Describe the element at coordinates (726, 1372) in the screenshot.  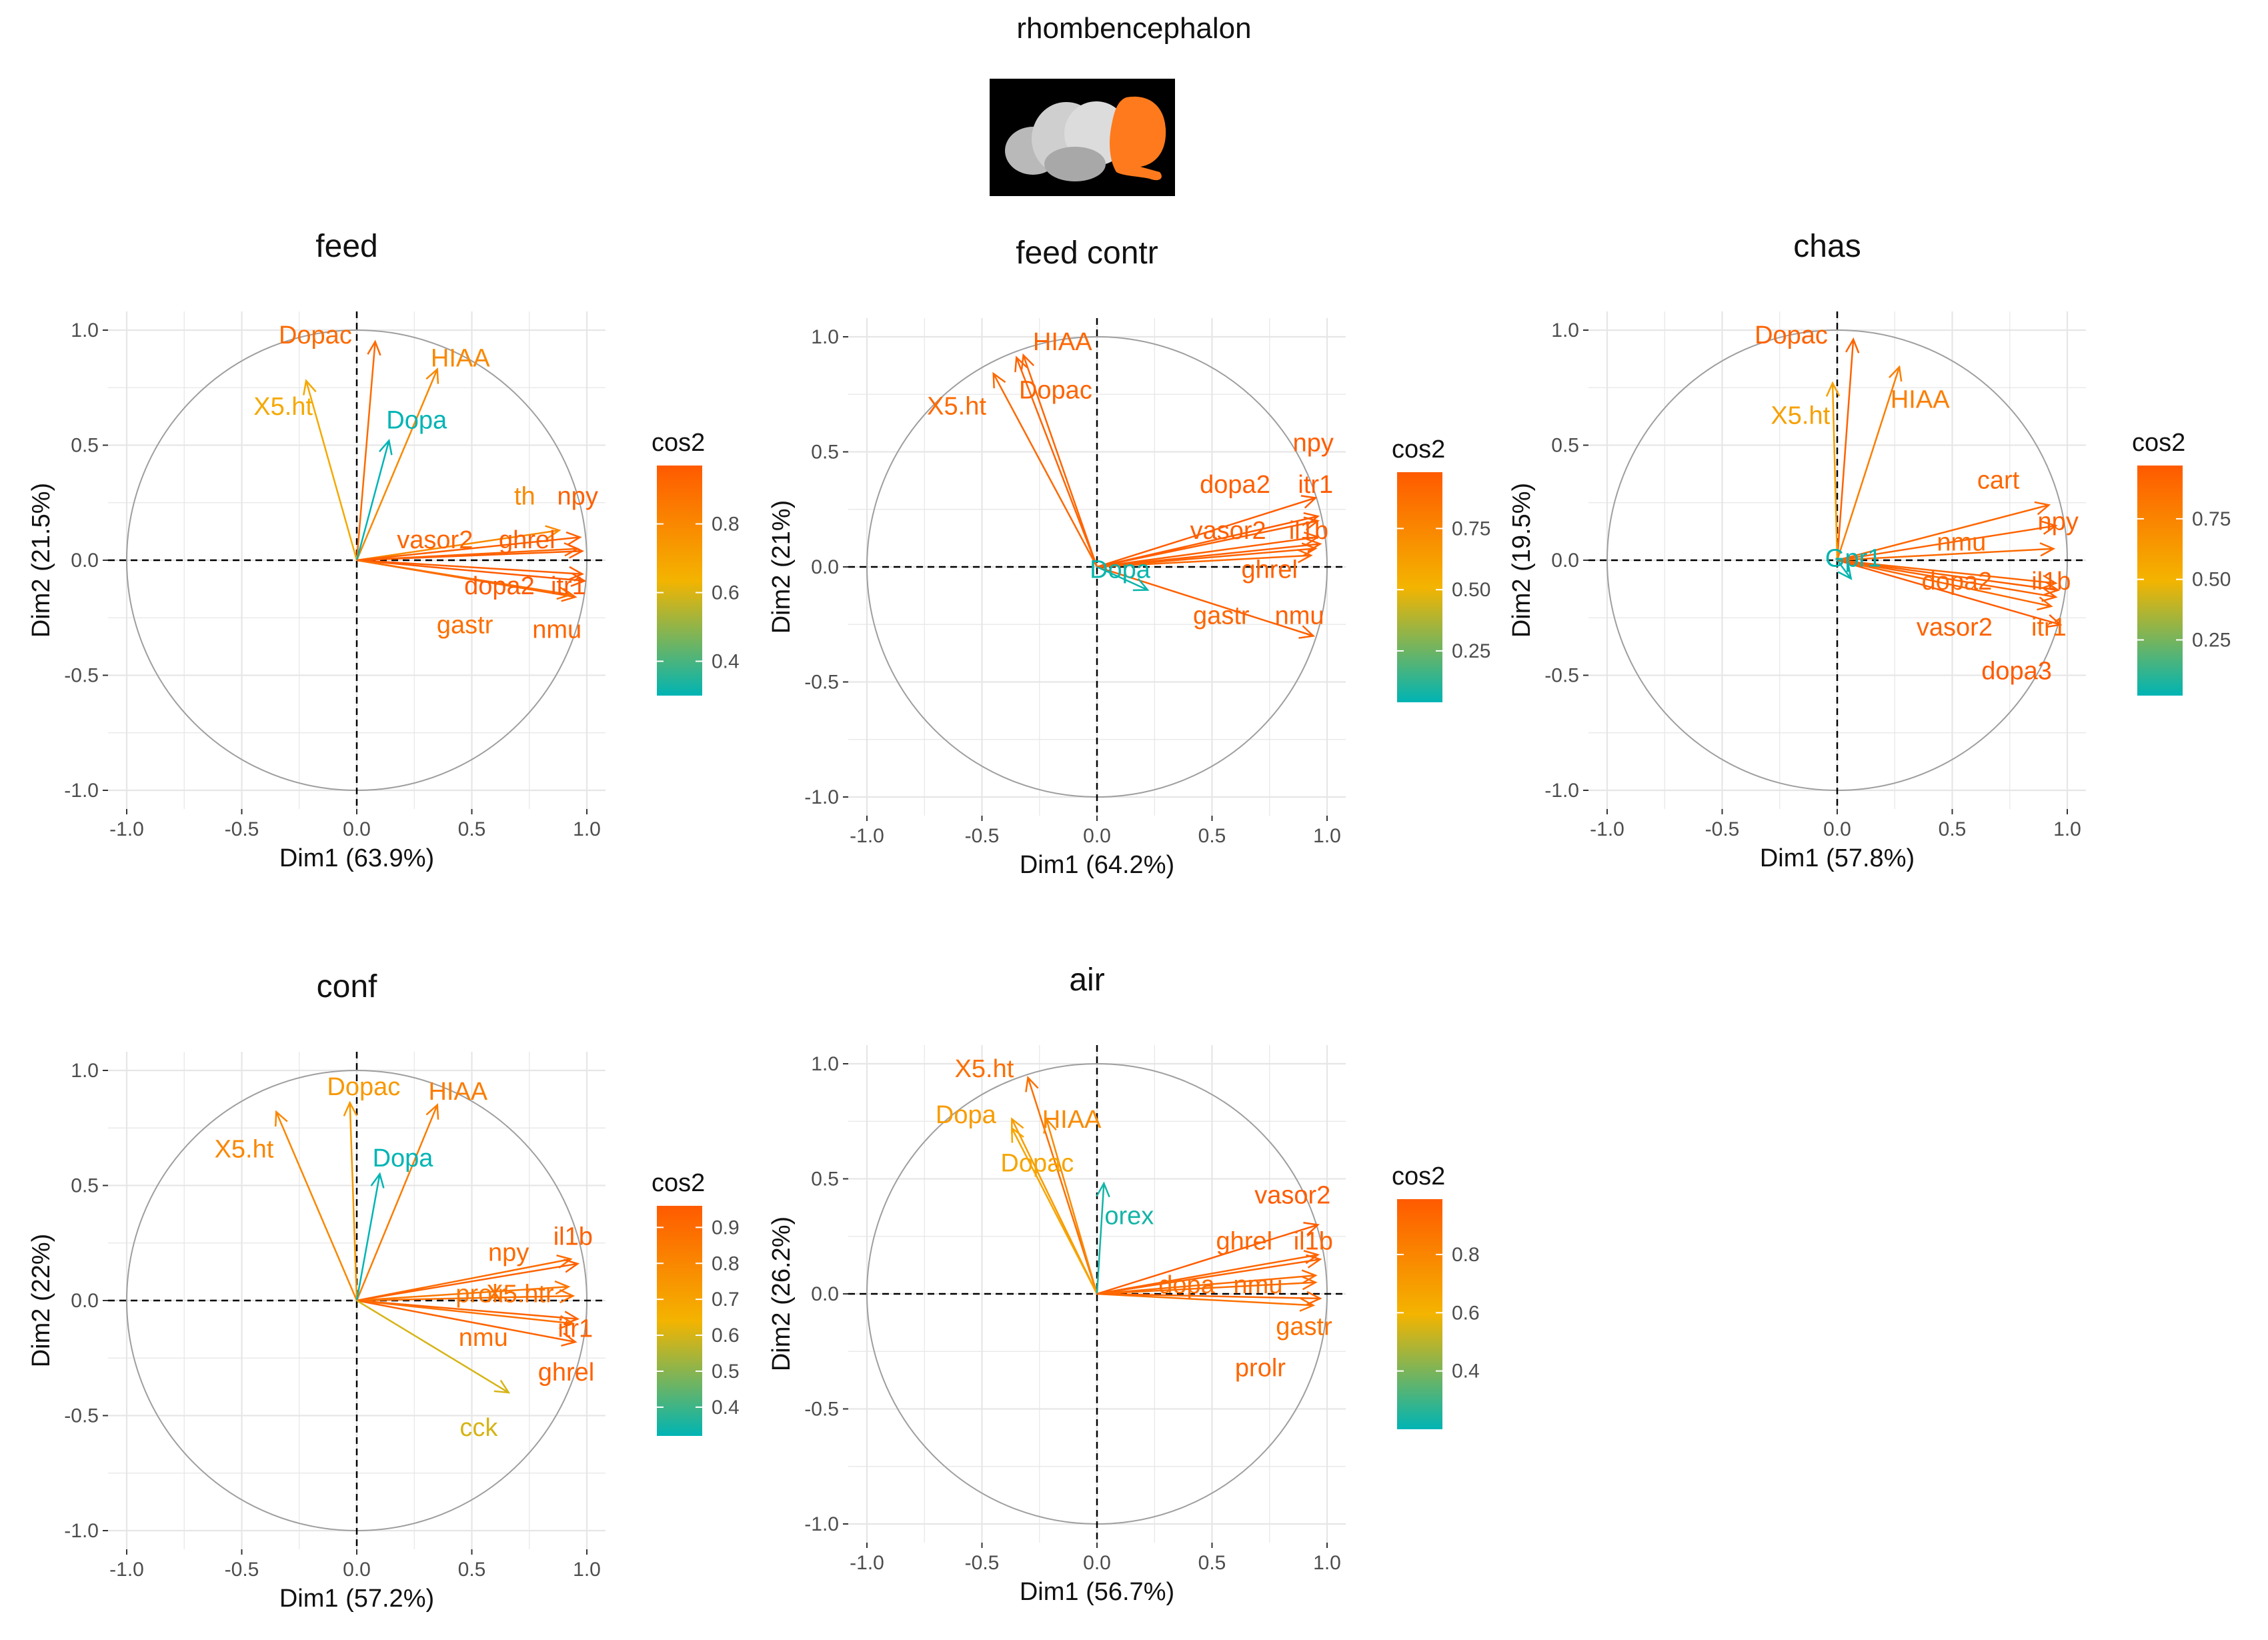
I see `legend-tick-label: 0.5` at that location.